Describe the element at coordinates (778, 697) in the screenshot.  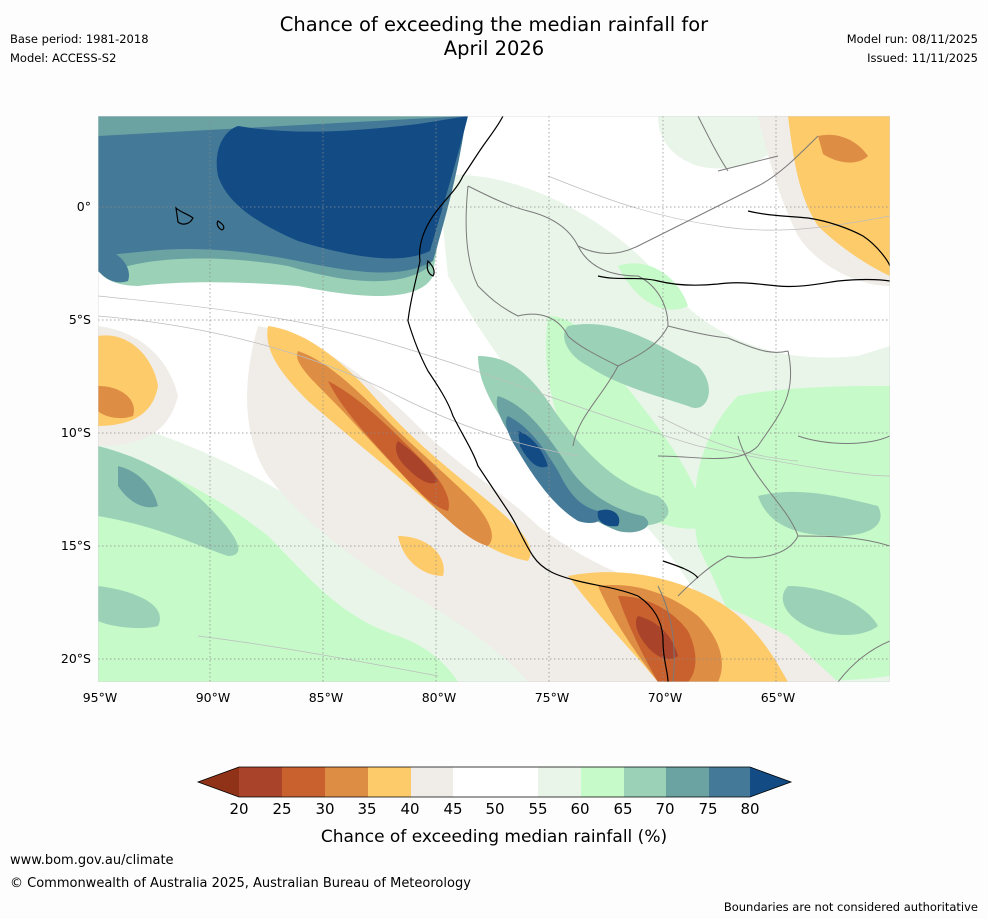
I see `lon-label-65w: 65°W` at that location.